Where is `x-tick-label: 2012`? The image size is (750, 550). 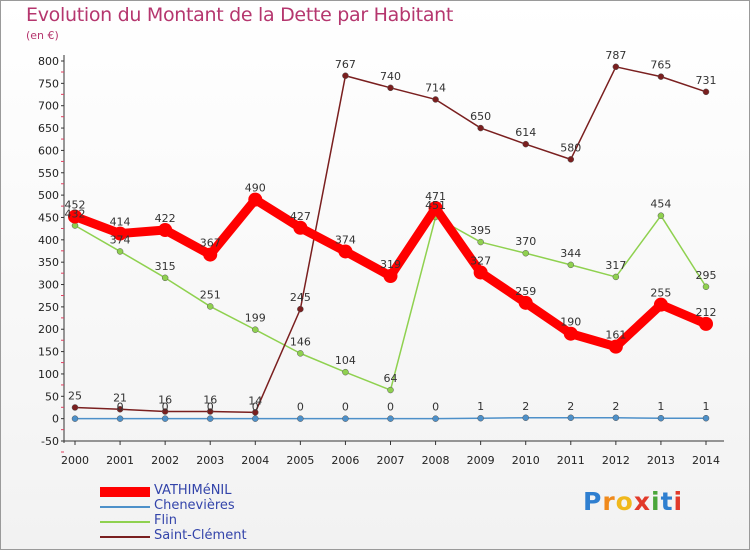
x-tick-label: 2012 is located at coordinates (616, 460).